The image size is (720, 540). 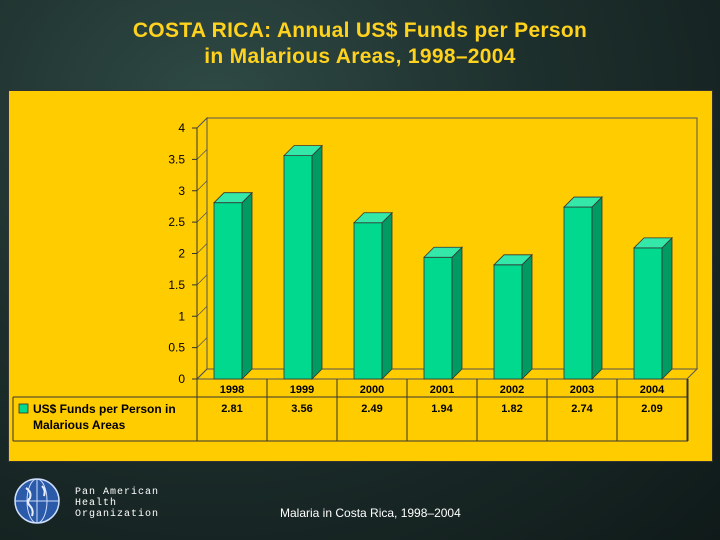 I want to click on category-label: 1998, so click(x=232, y=390).